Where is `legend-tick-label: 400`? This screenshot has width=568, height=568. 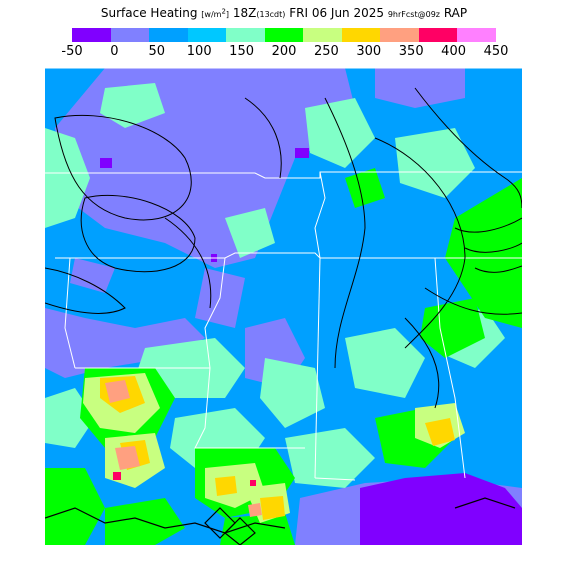
legend-tick-label: 400 is located at coordinates (454, 51).